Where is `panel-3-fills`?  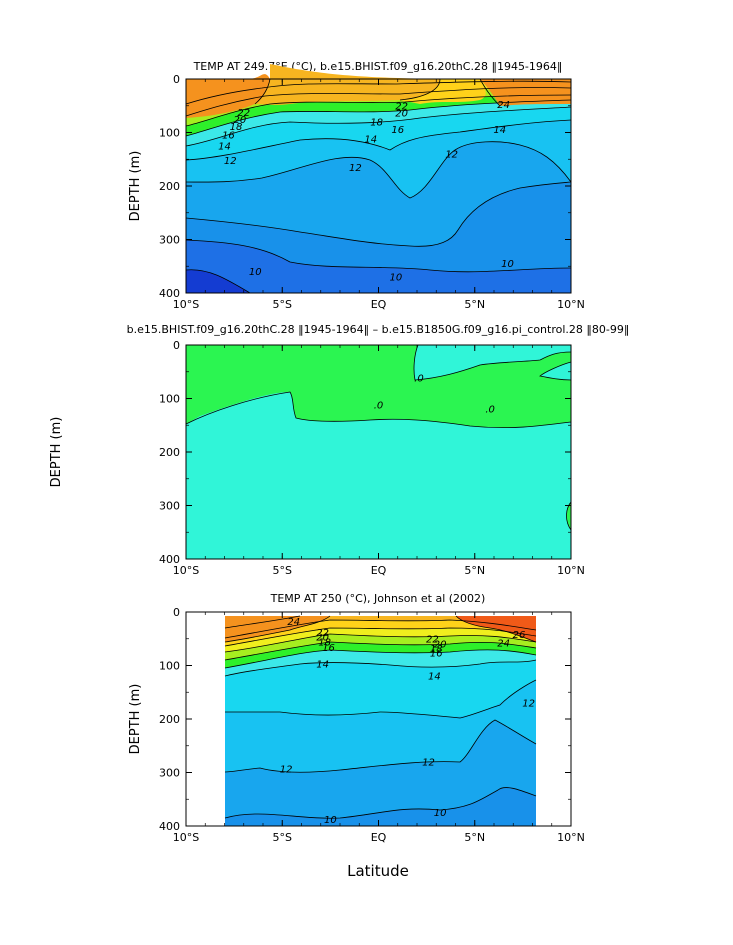
panel-3-fills is located at coordinates (380, 721).